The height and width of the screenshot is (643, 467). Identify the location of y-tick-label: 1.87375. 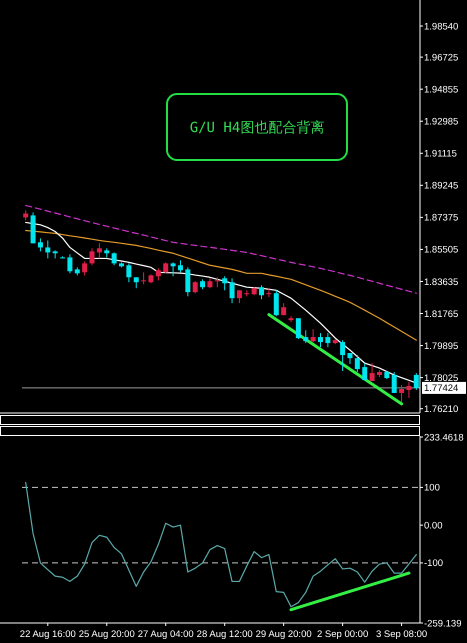
(441, 218).